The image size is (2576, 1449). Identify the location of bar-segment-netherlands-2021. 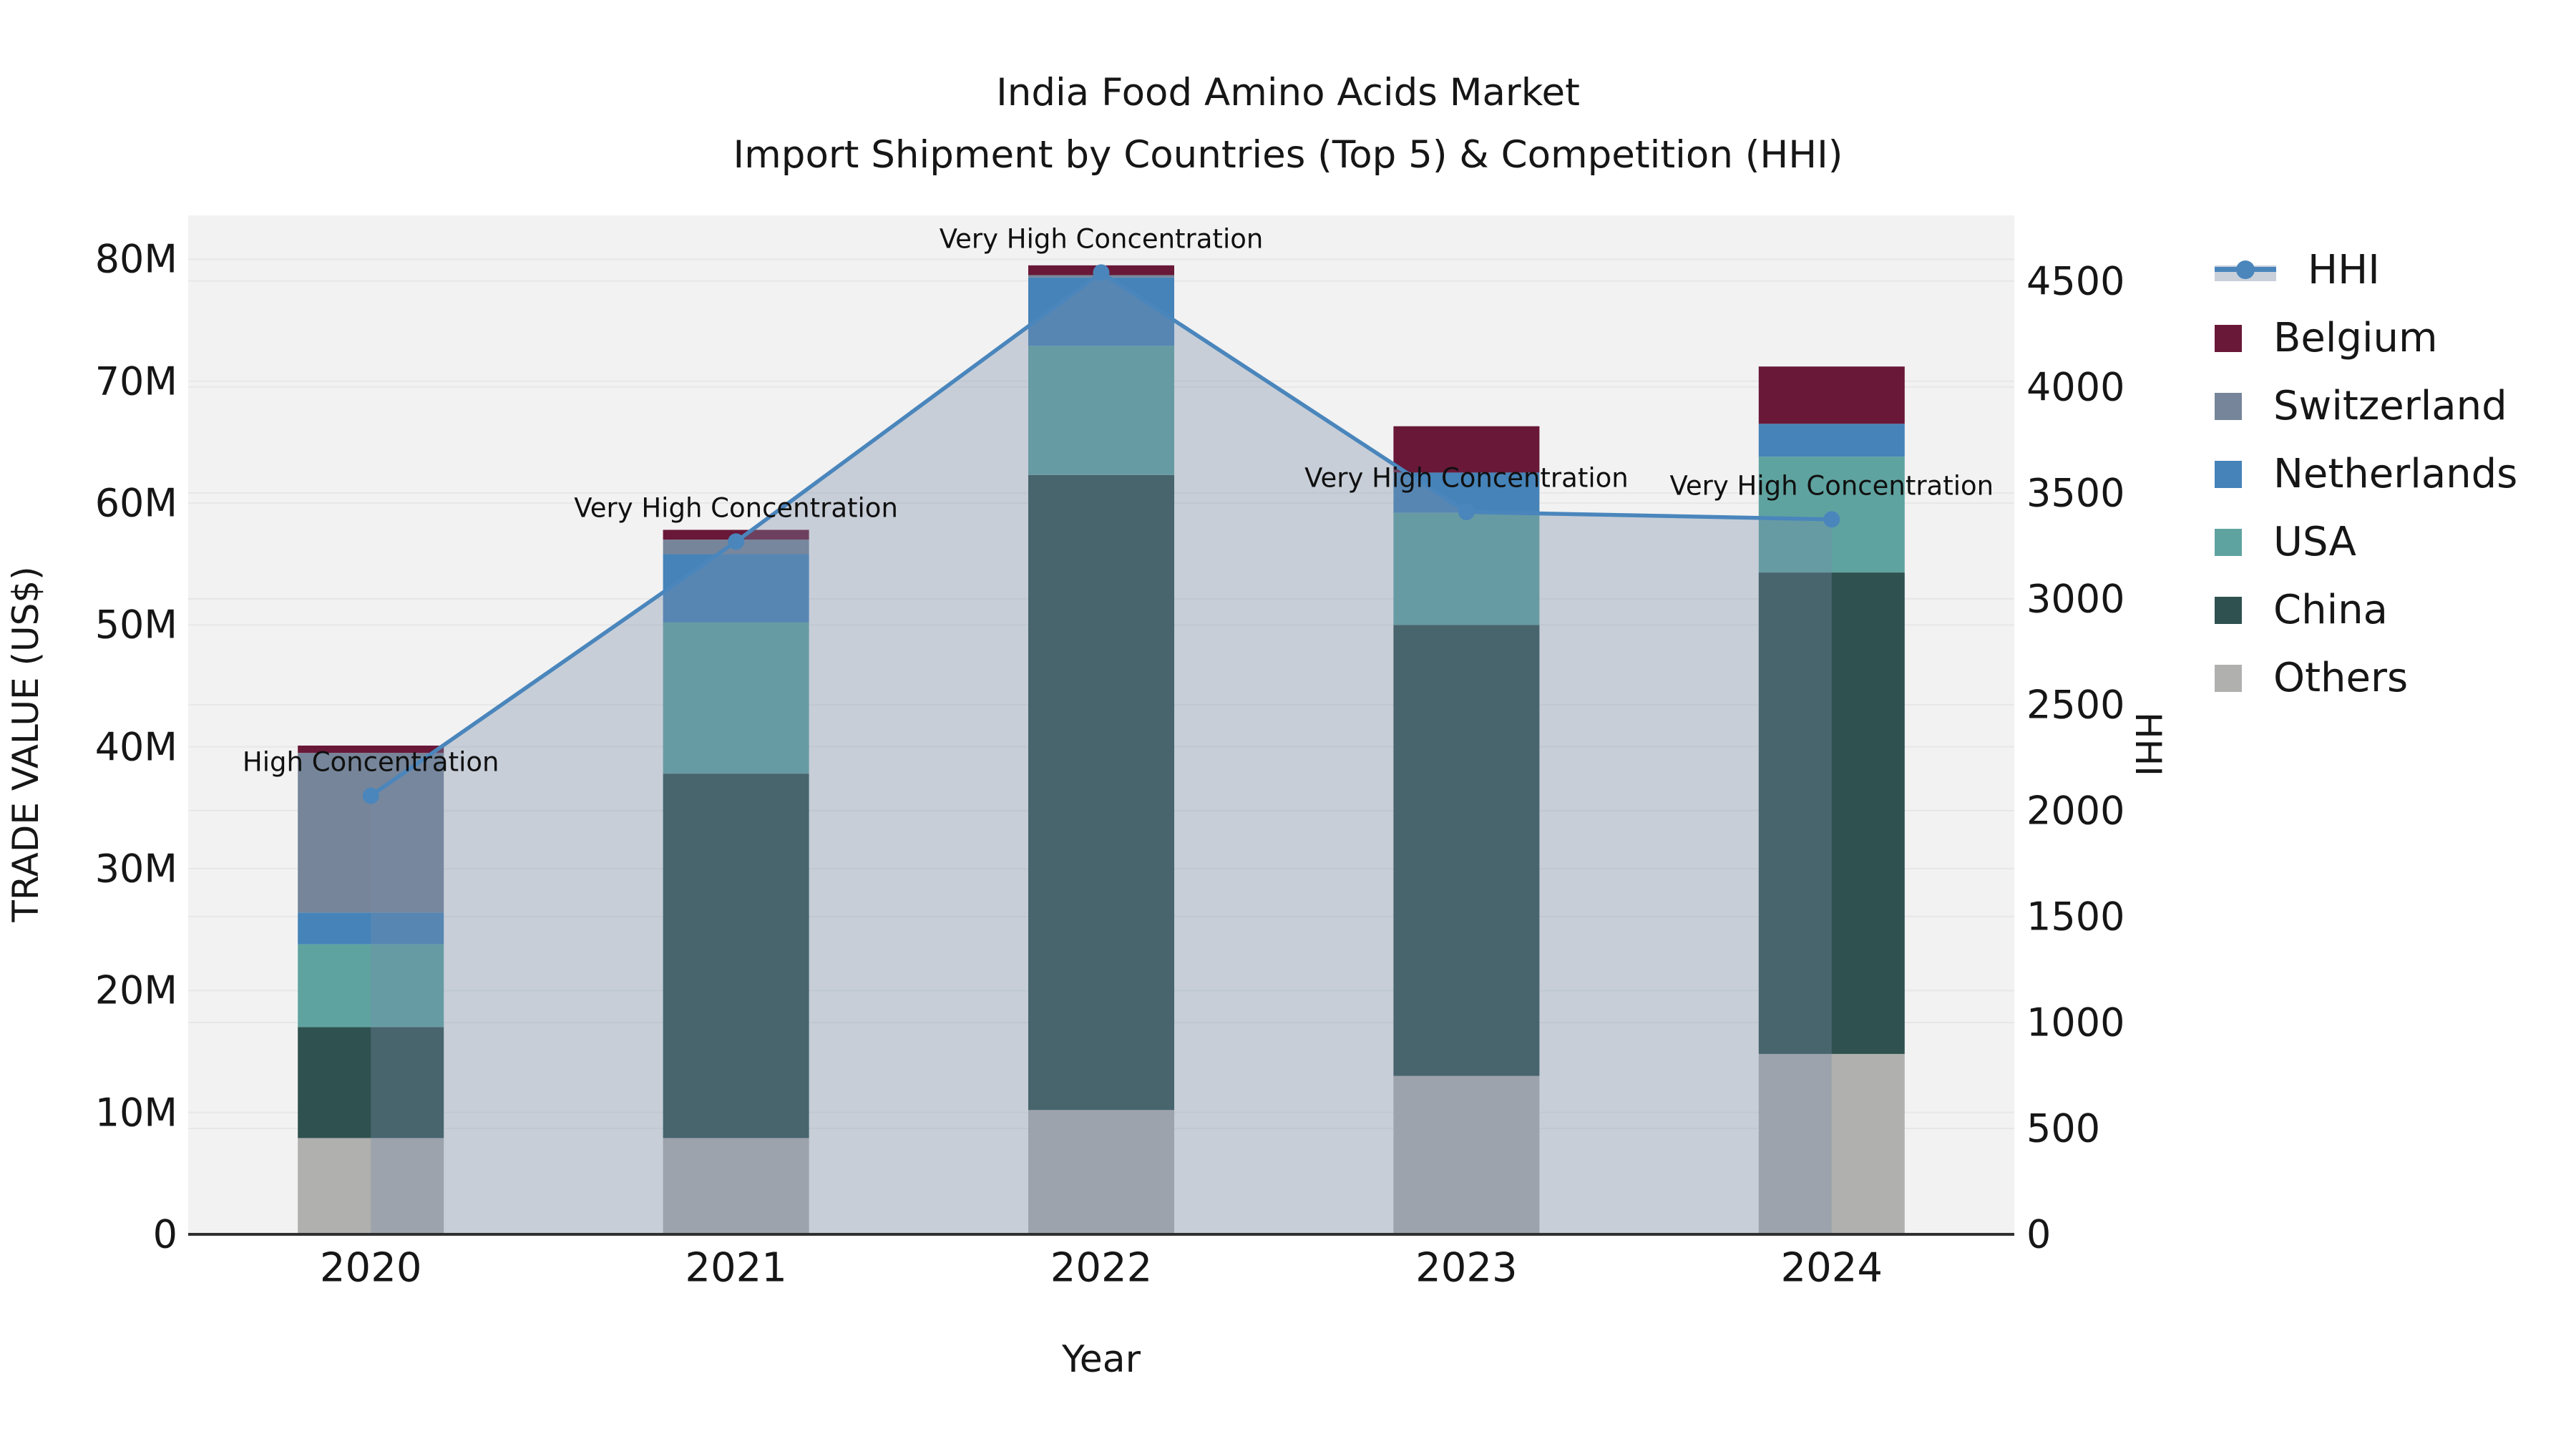
(736, 588).